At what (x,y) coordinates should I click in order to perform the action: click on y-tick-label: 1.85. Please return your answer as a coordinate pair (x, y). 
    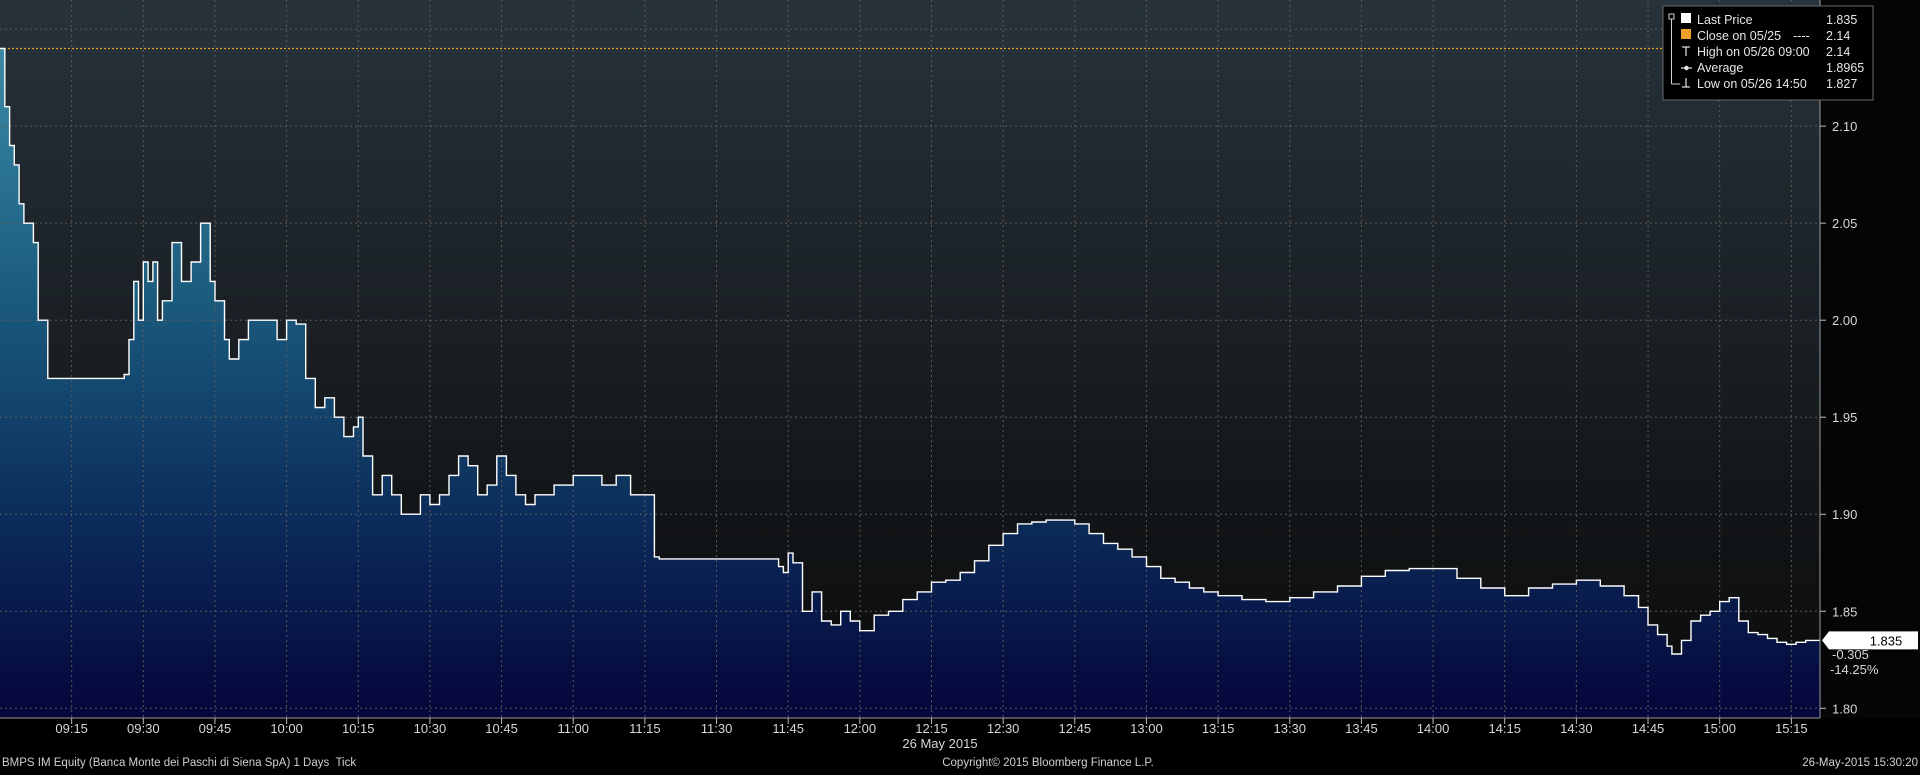
    Looking at the image, I should click on (1844, 611).